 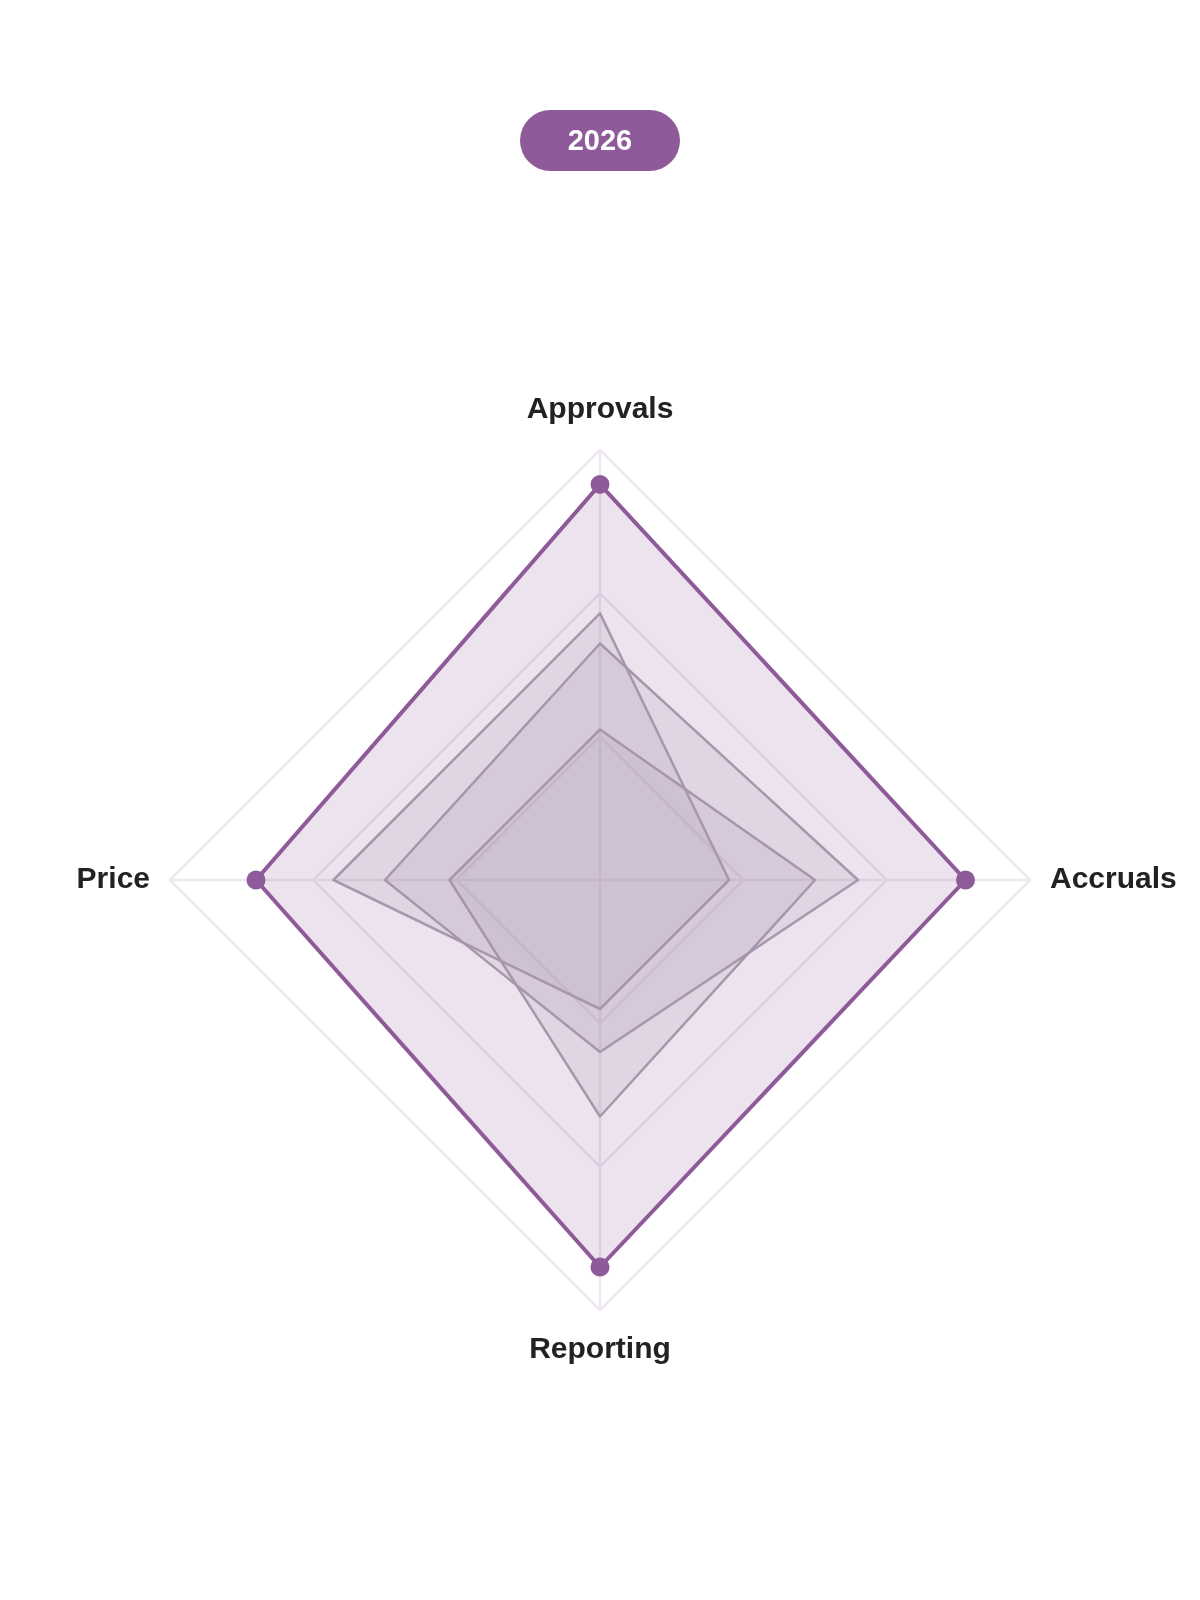 I want to click on chart-title: 2026, so click(x=600, y=140).